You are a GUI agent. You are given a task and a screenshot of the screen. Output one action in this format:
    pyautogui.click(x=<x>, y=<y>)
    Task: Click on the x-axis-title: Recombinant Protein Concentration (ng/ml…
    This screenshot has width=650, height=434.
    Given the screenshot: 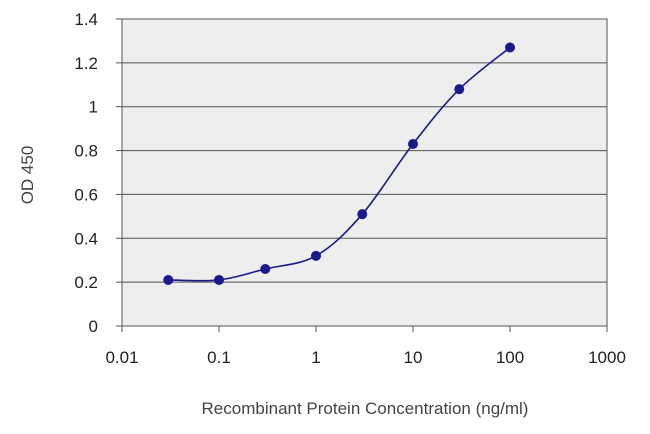 What is the action you would take?
    pyautogui.click(x=365, y=408)
    